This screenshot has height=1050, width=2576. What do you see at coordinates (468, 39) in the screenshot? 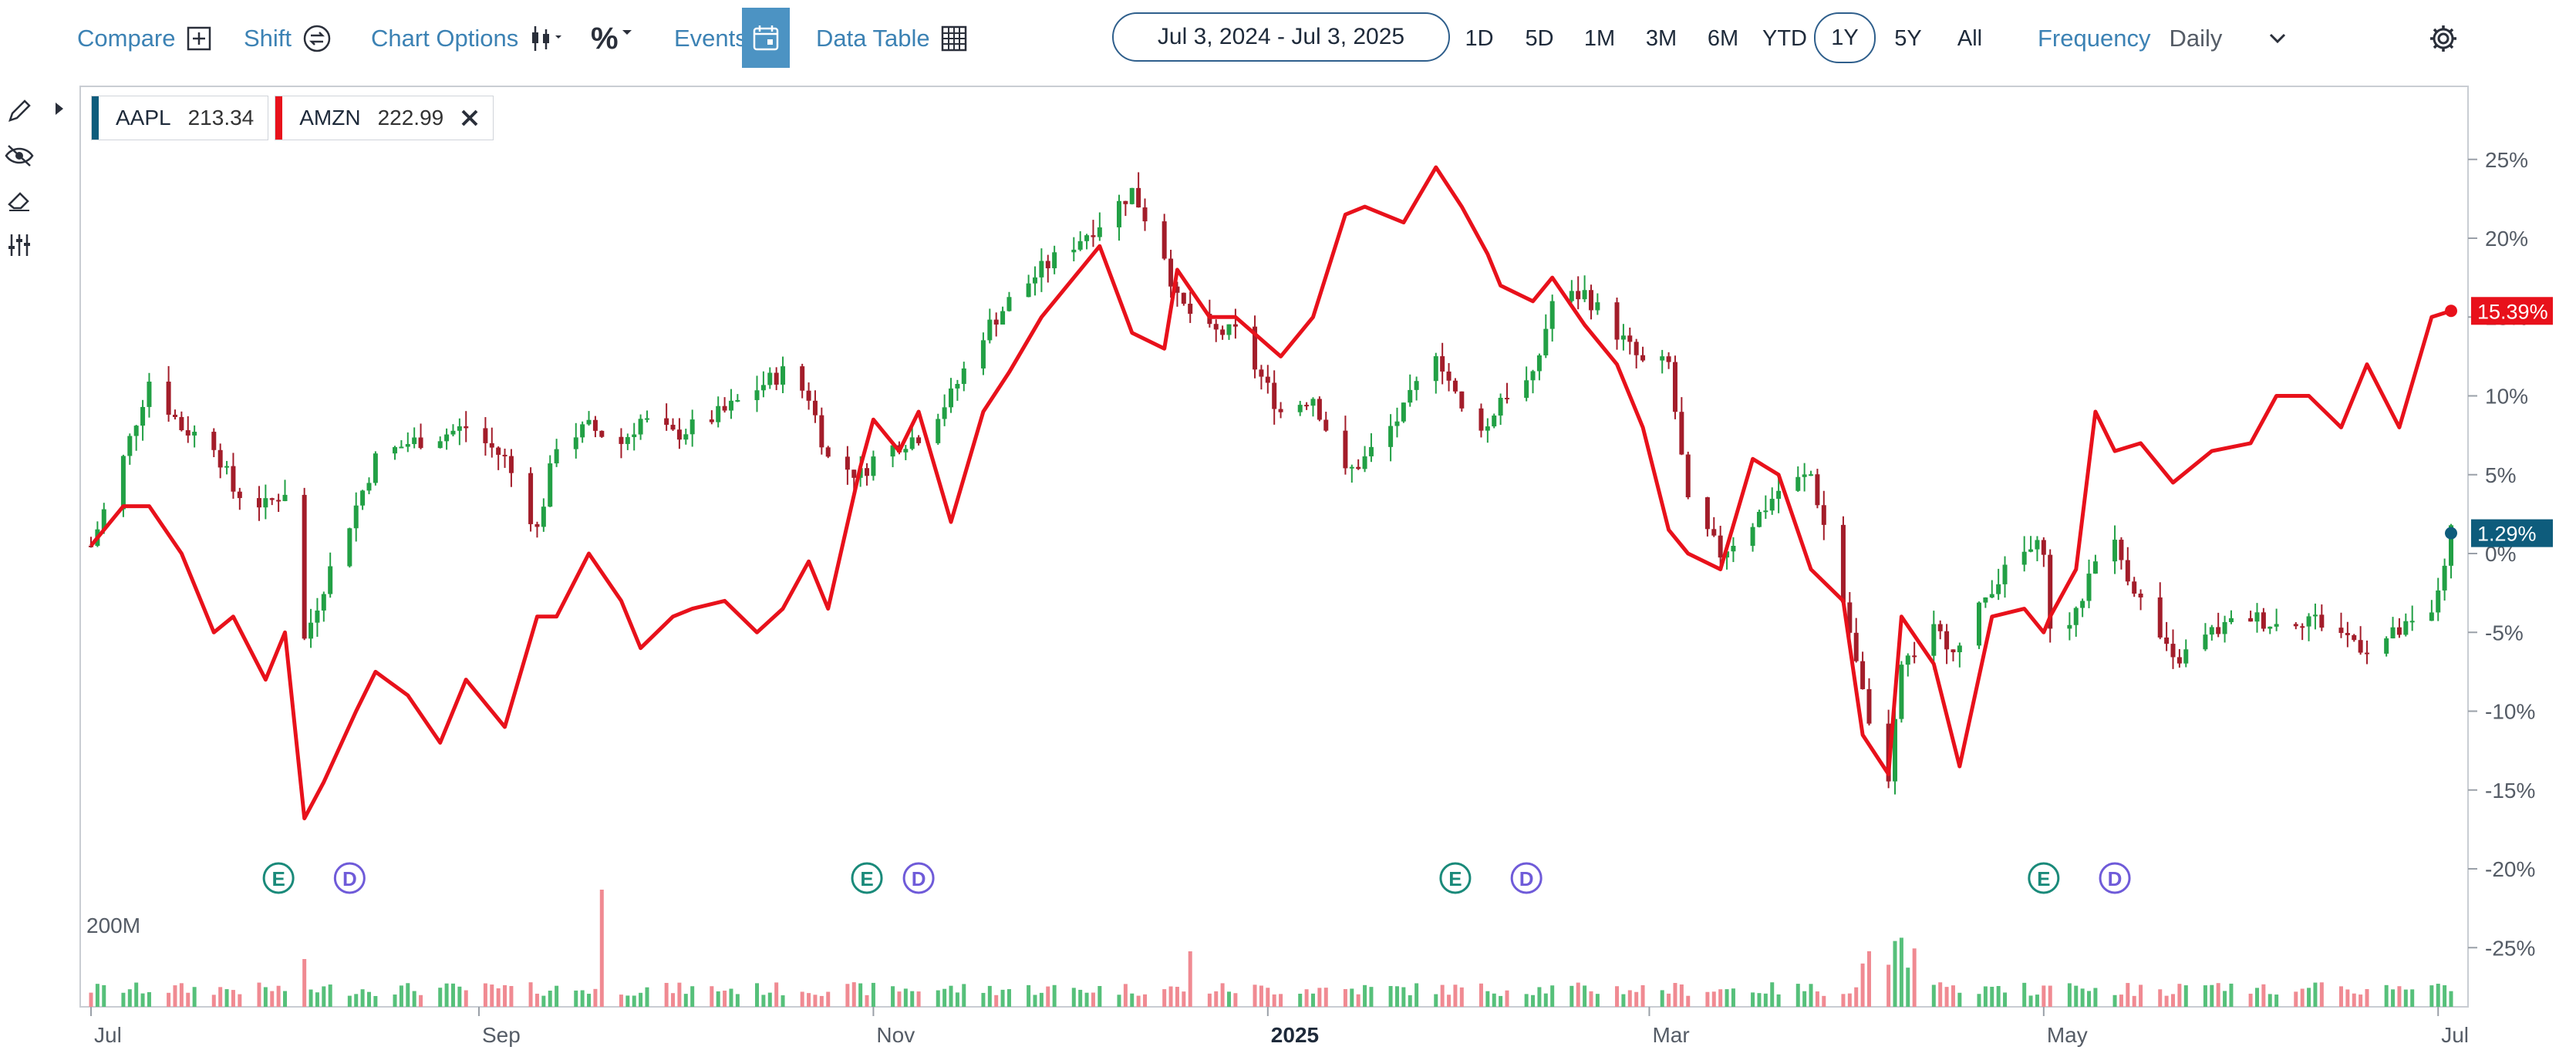
I see `chart-options-button: Chart Options` at bounding box center [468, 39].